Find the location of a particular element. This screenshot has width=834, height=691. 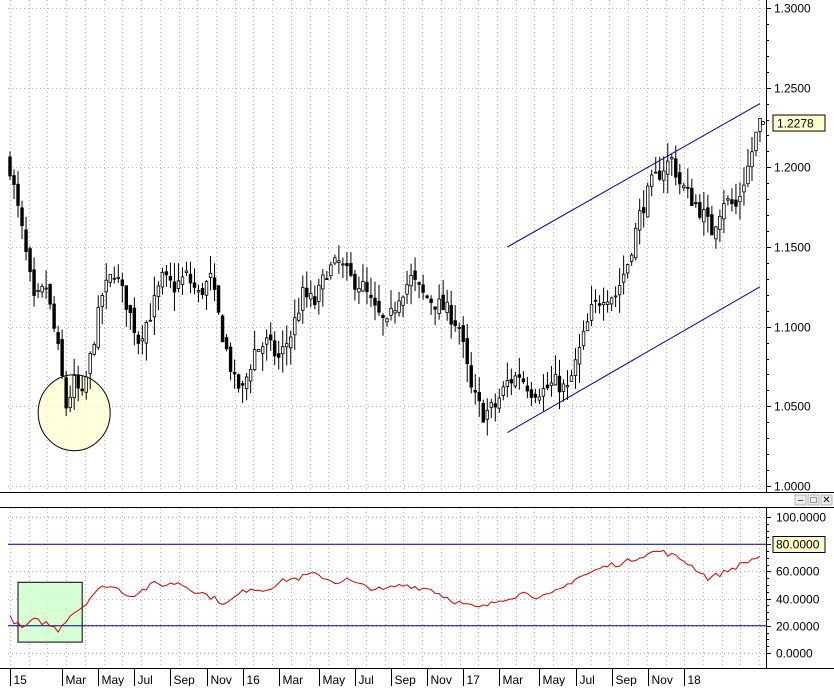

pane-button-frame is located at coordinates (813, 500).